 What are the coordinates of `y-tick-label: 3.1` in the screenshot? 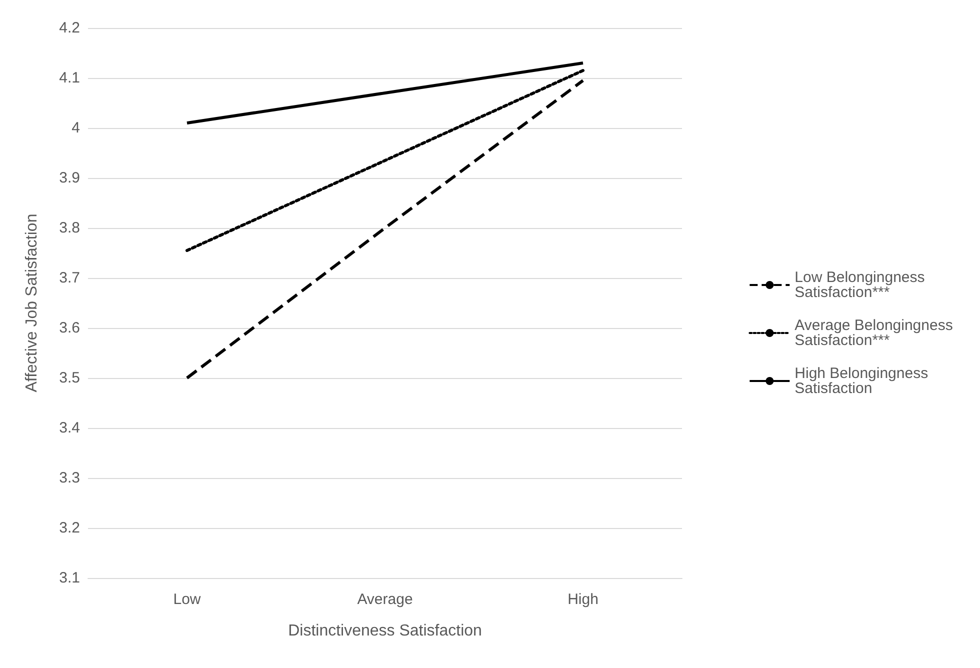 It's located at (69, 578).